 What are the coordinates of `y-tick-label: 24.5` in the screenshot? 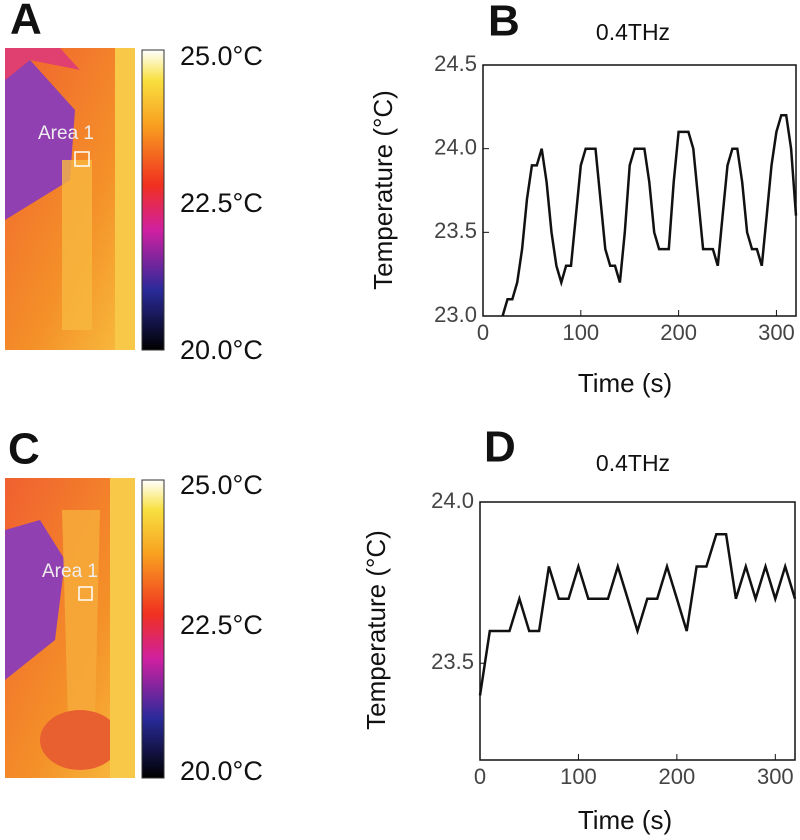 It's located at (455, 63).